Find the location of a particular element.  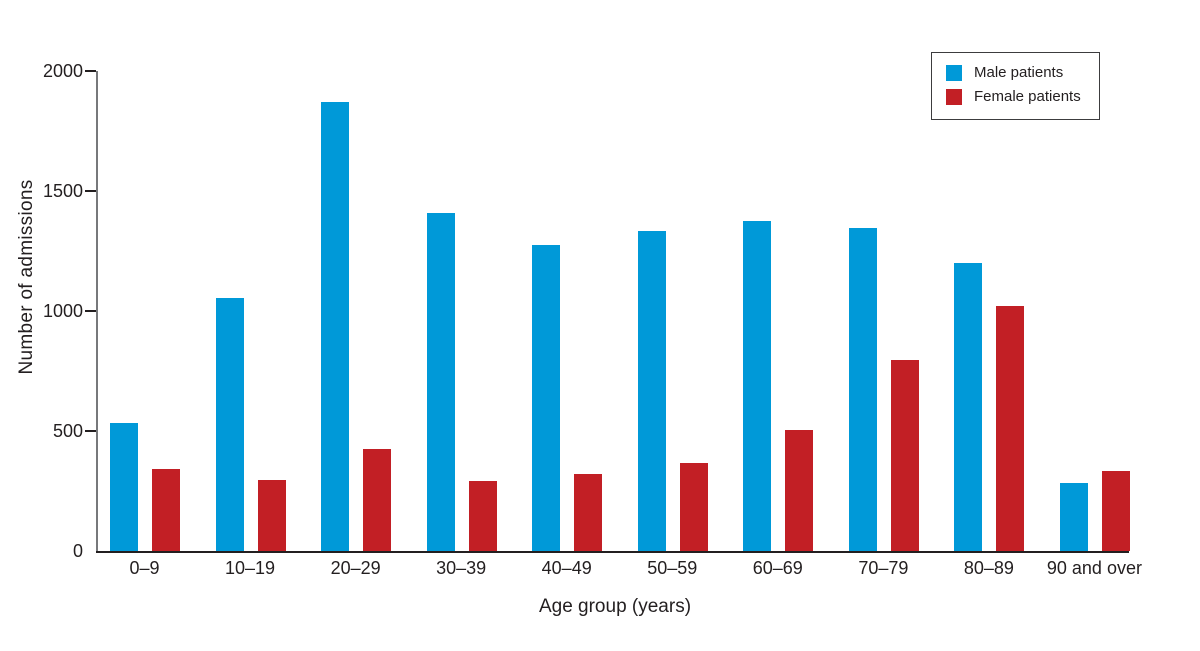

y-tick-label-2000: 2000 is located at coordinates (62, 71).